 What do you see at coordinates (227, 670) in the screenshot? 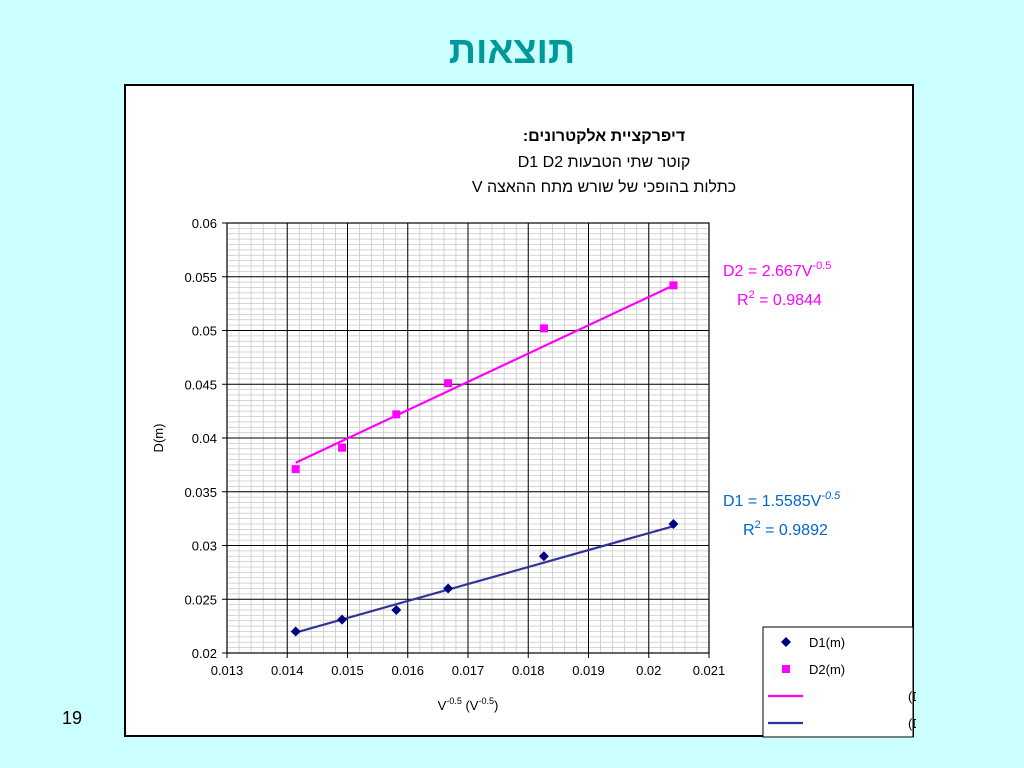
I see `x-tick-label: 0.013` at bounding box center [227, 670].